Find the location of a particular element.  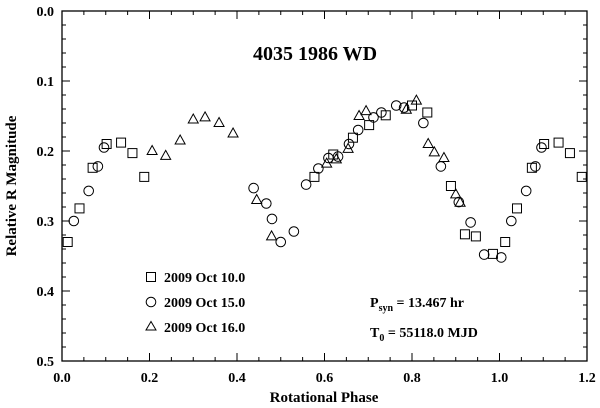

x-tick-label: 1.0 is located at coordinates (500, 378).